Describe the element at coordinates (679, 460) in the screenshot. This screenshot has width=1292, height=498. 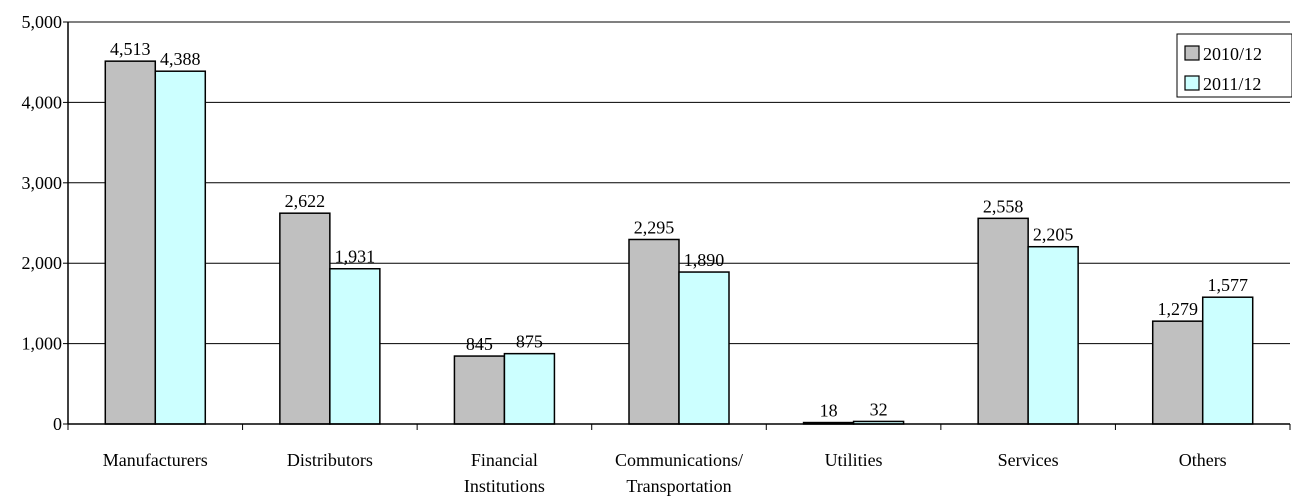
I see `category-label-3-line-0: Communications/` at that location.